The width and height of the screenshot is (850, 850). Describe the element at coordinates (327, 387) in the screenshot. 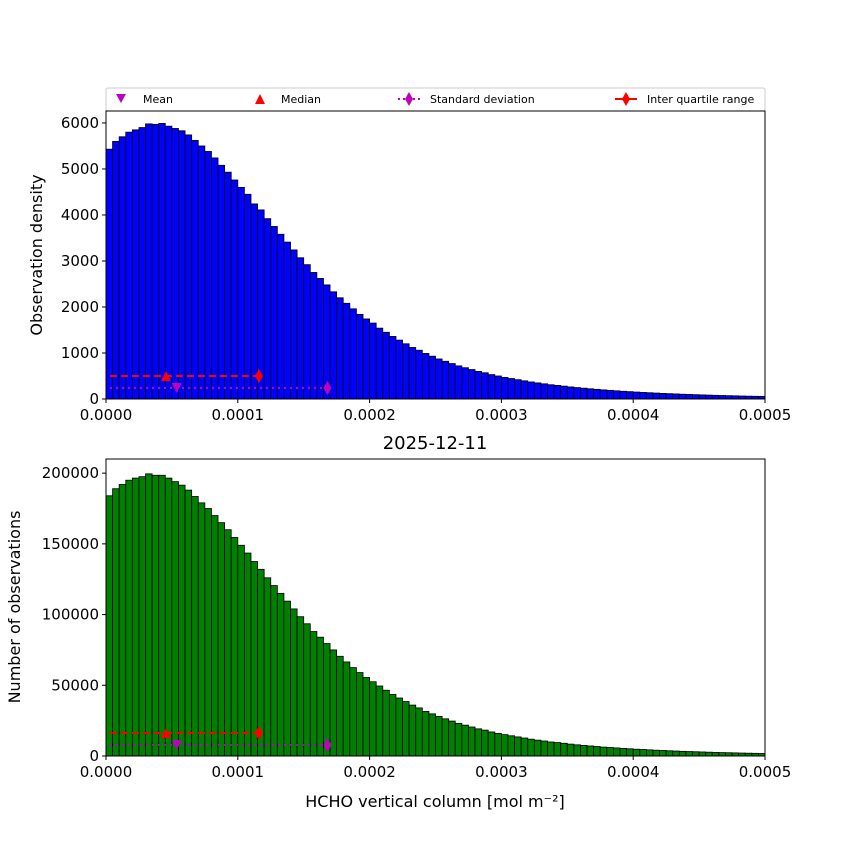

I see `std-marker` at that location.